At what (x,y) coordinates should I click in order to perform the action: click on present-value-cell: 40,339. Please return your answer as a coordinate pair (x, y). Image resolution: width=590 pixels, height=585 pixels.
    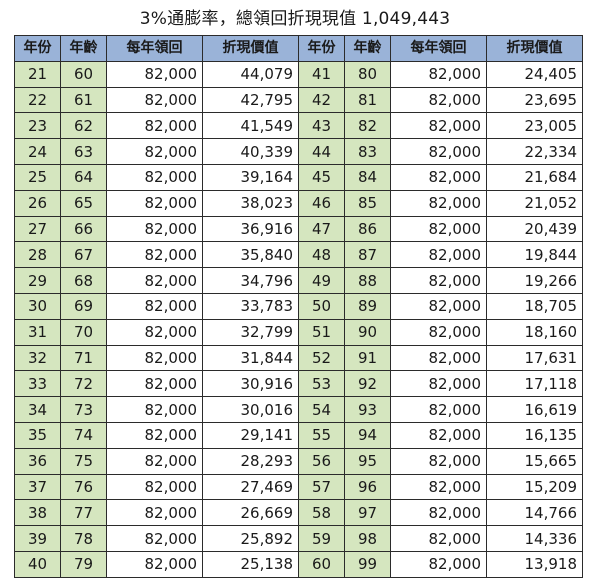
    Looking at the image, I should click on (250, 151).